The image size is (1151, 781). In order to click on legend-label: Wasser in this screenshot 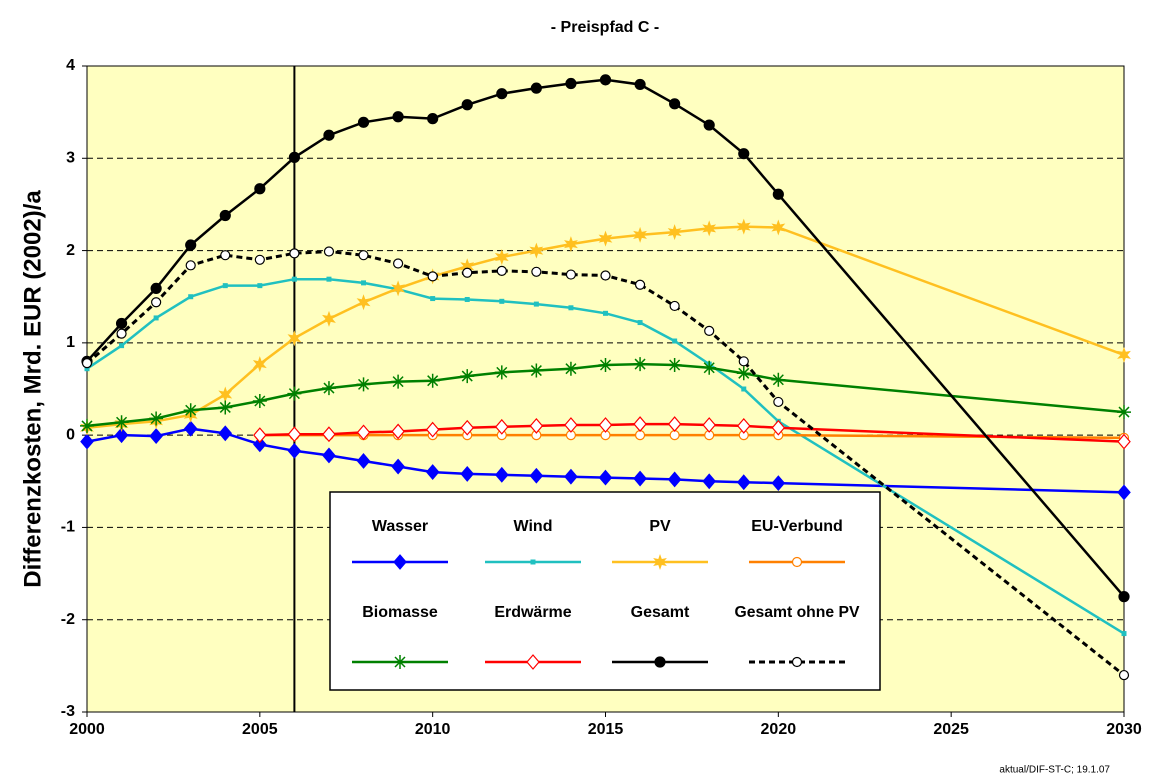, I will do `click(400, 526)`.